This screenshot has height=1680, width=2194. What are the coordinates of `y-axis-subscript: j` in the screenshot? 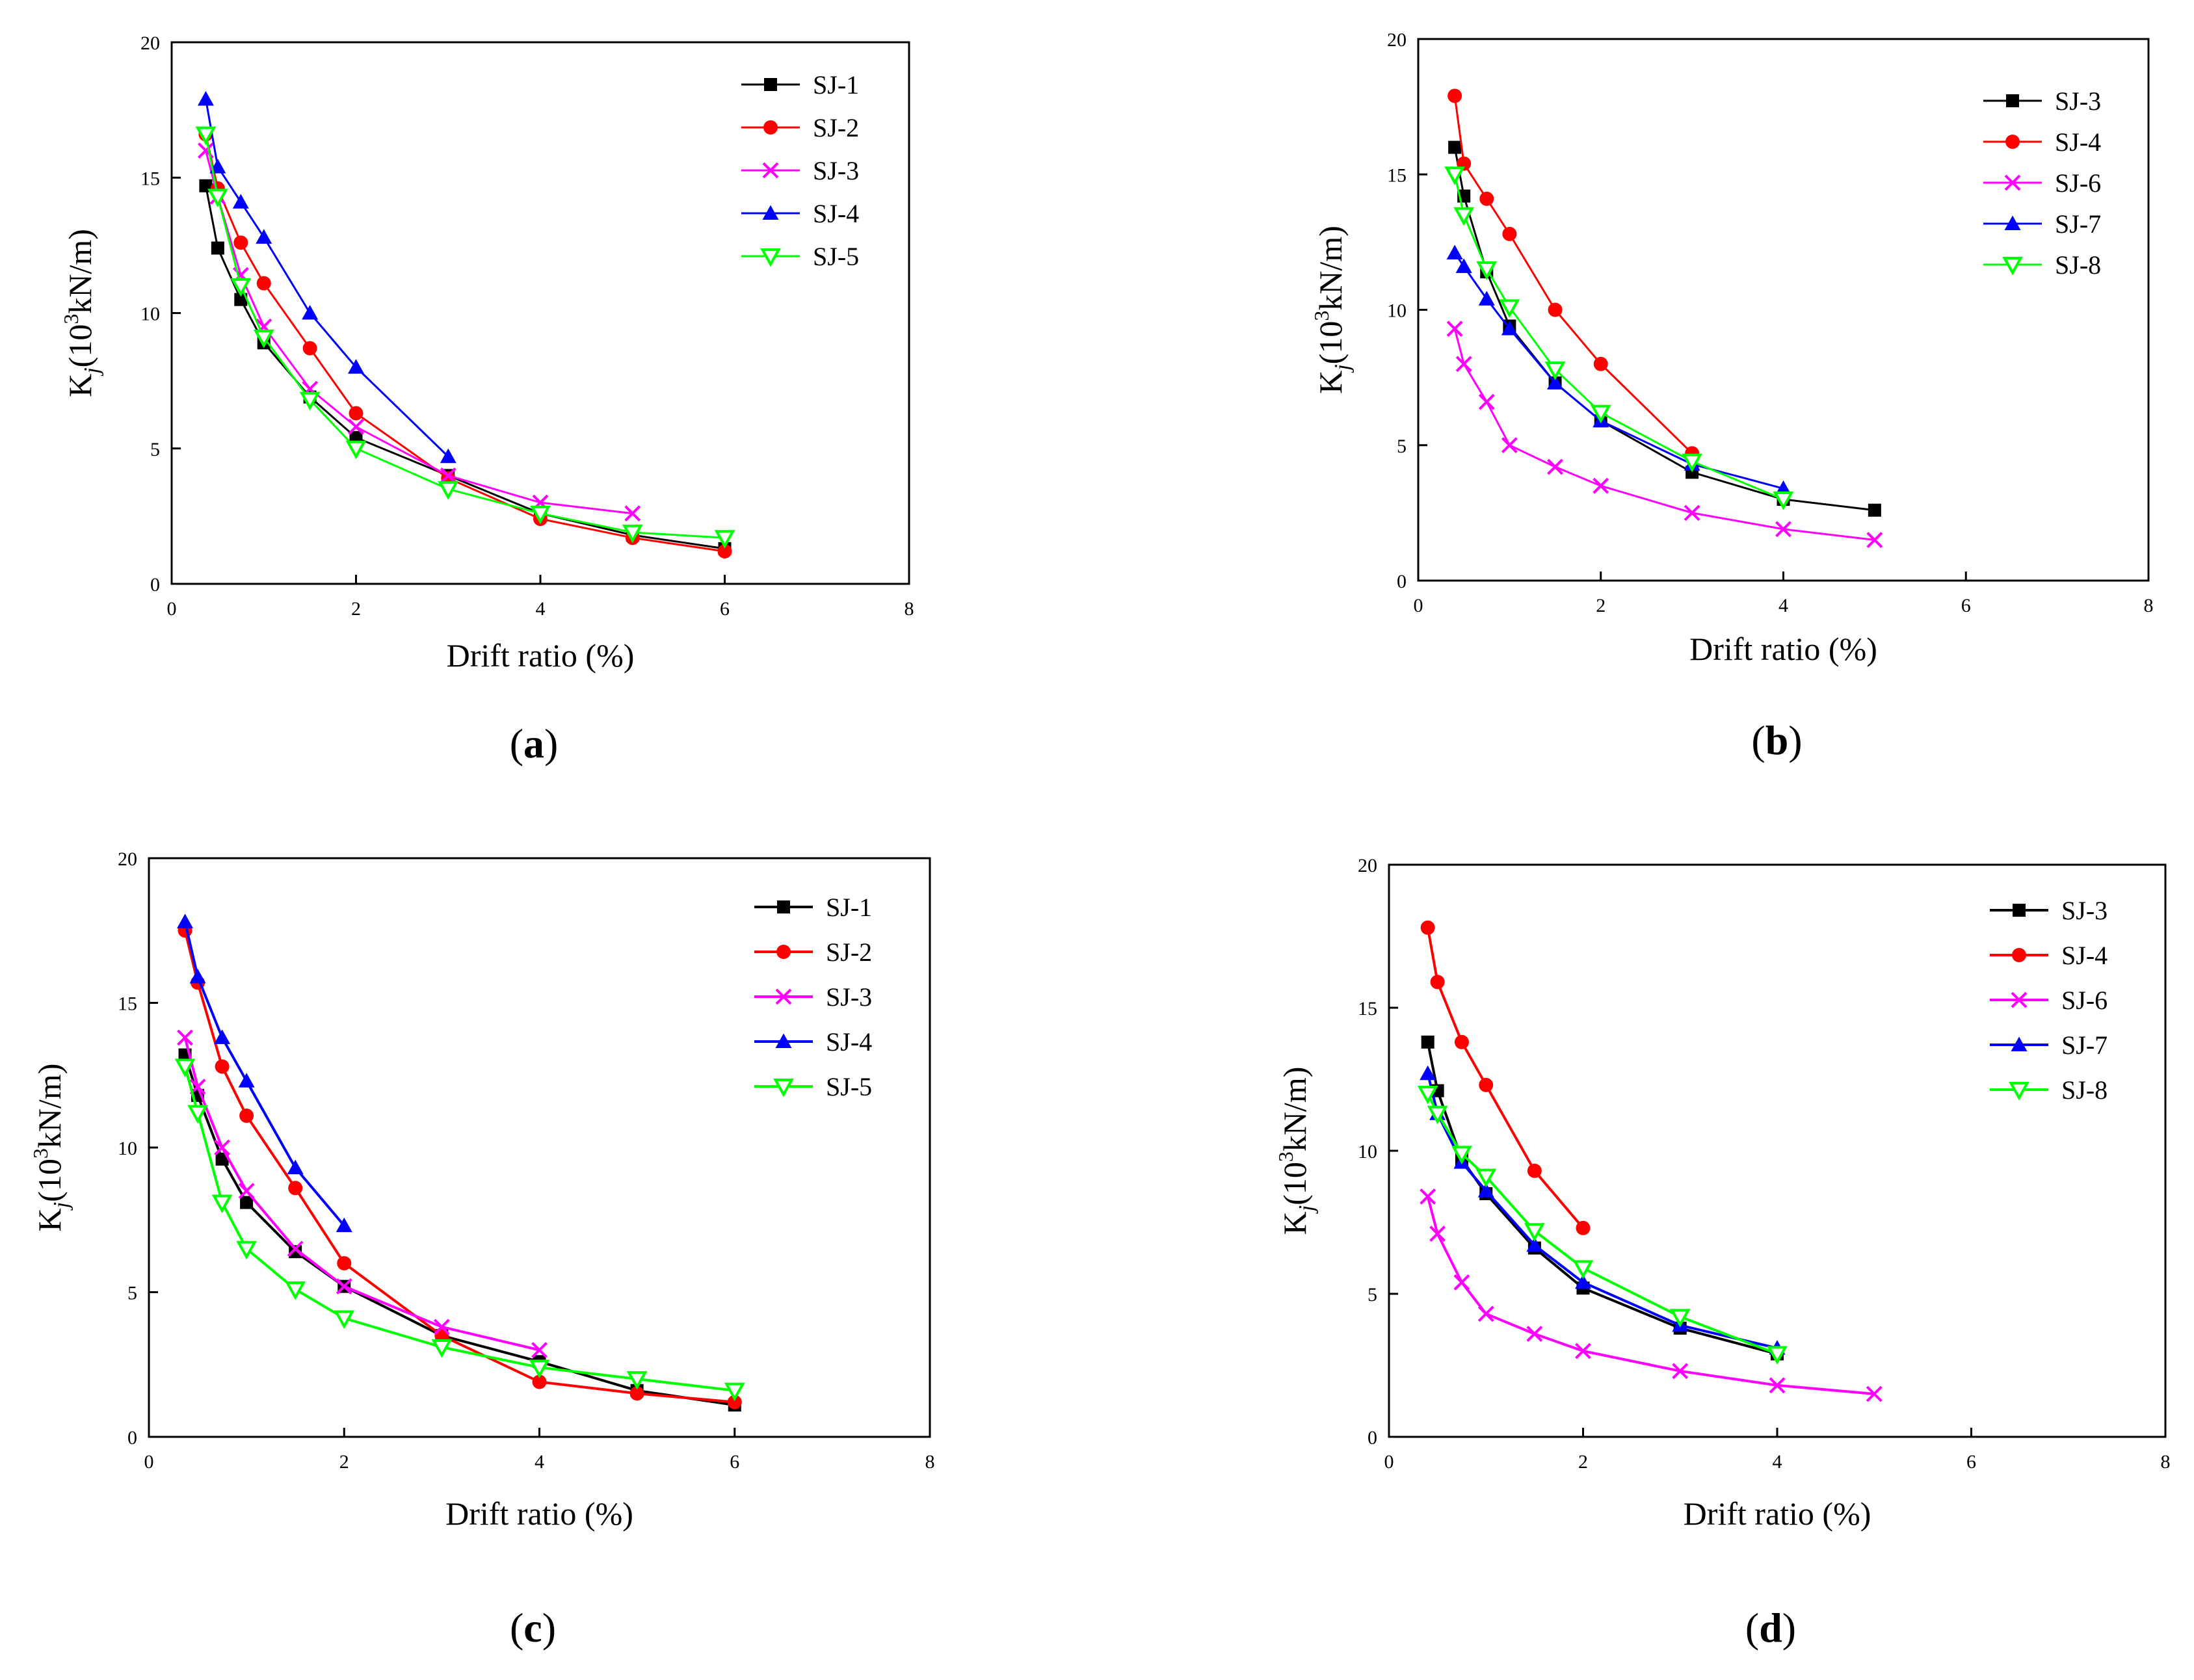 It's located at (1307, 1209).